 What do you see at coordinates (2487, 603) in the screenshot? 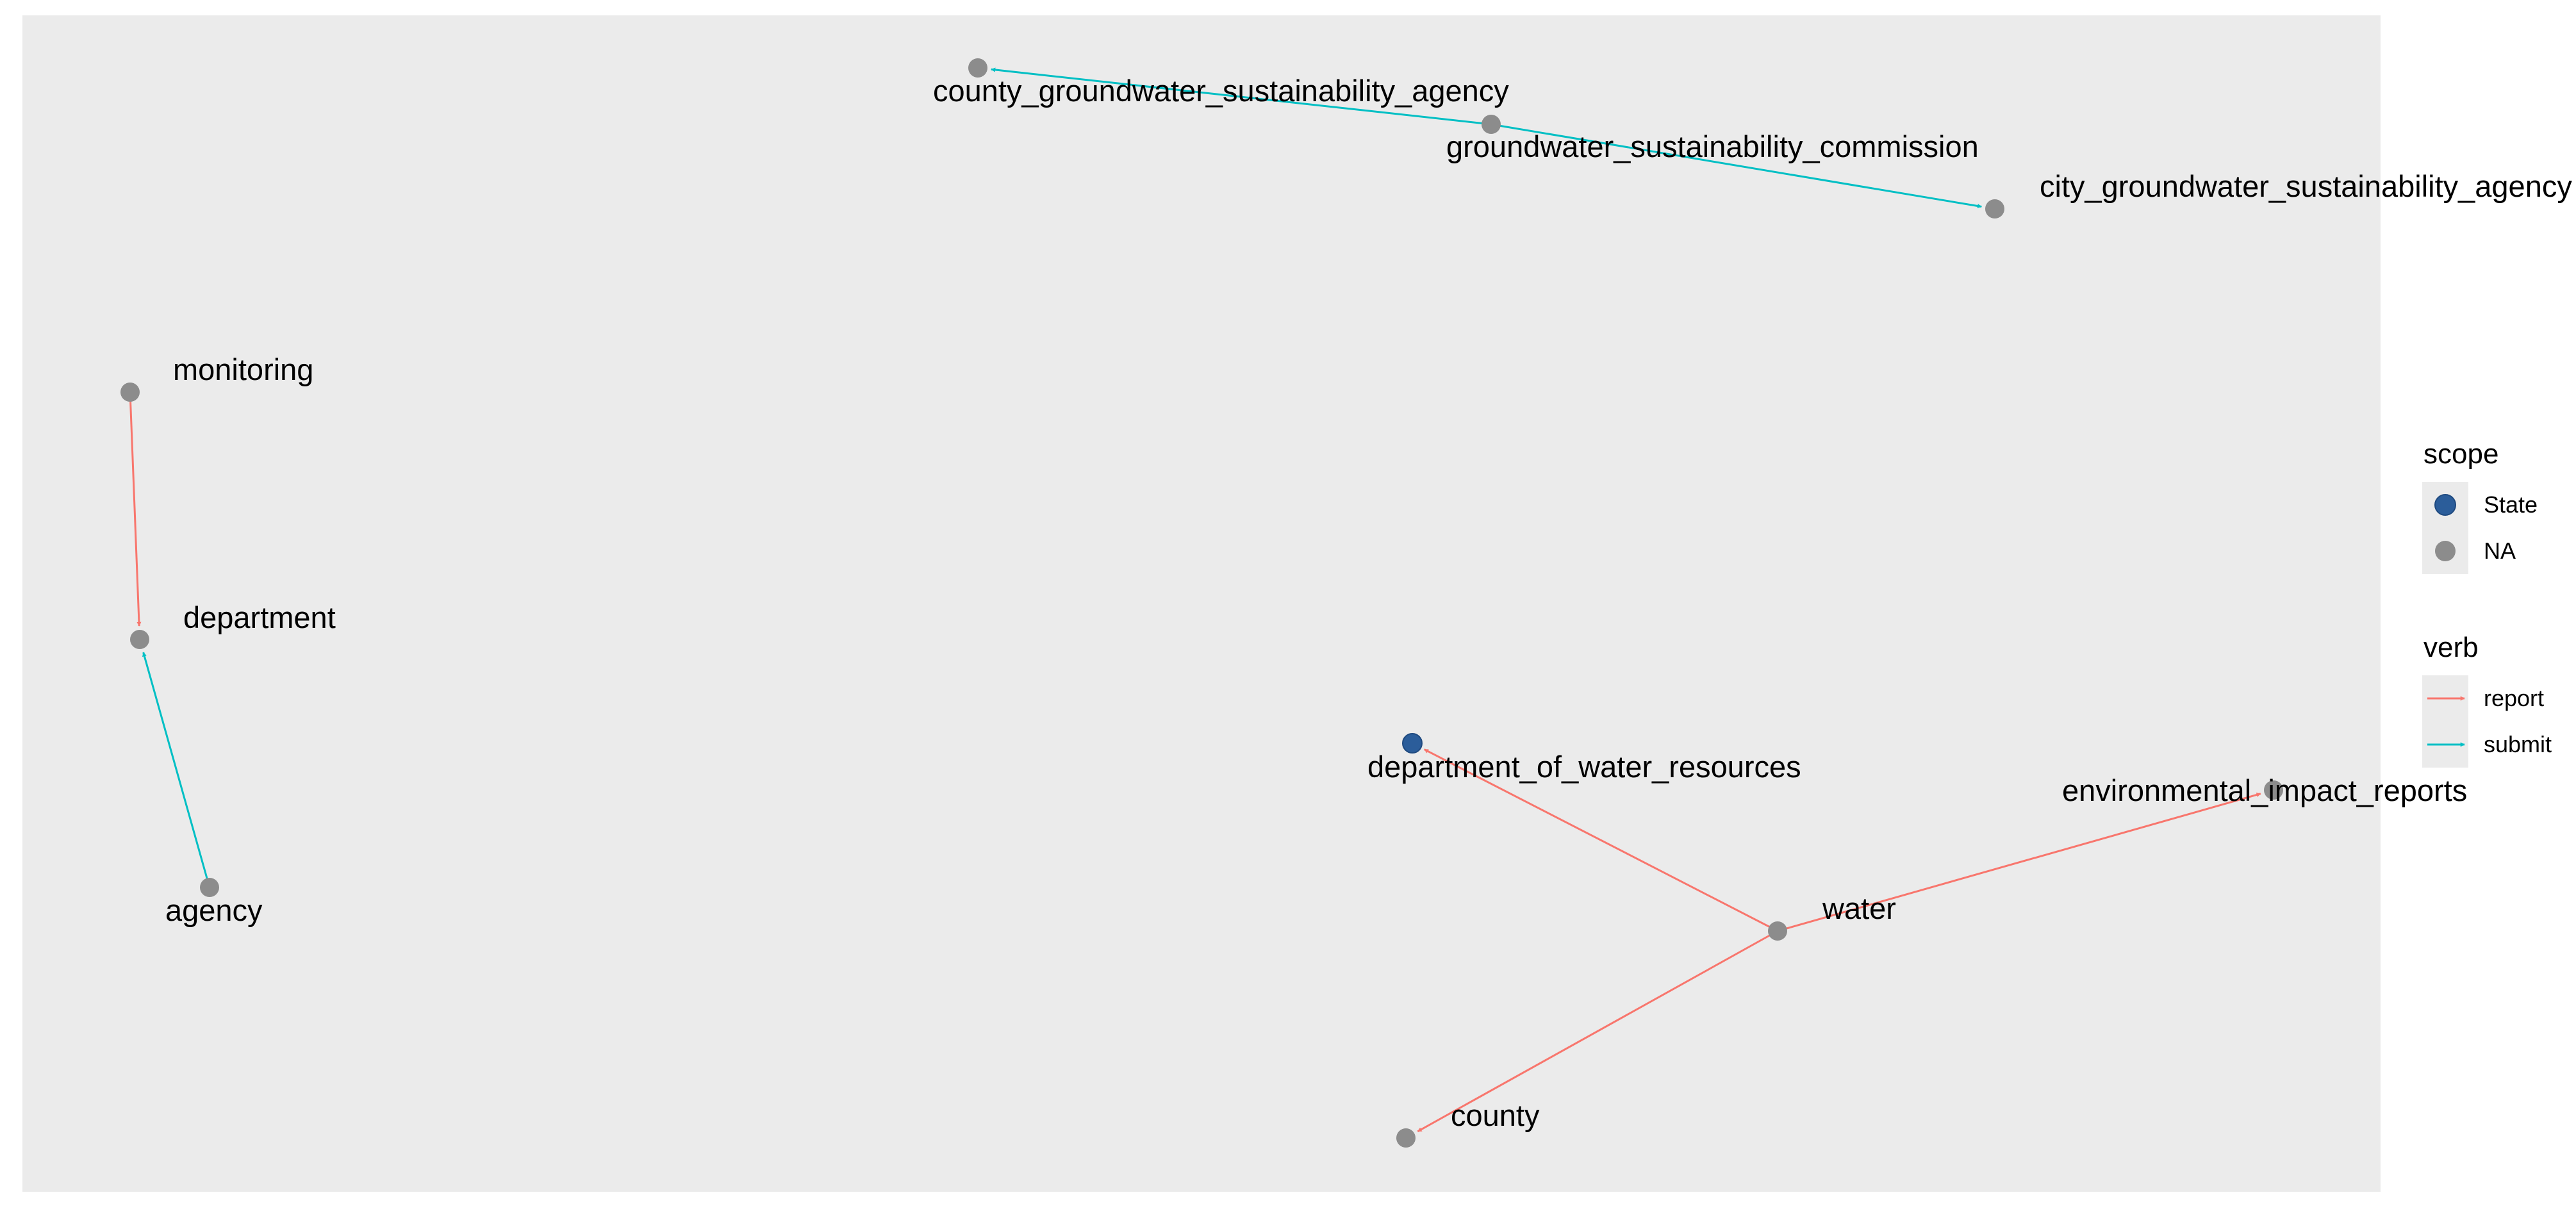
I see `legend: scope State NA verb report submit` at bounding box center [2487, 603].